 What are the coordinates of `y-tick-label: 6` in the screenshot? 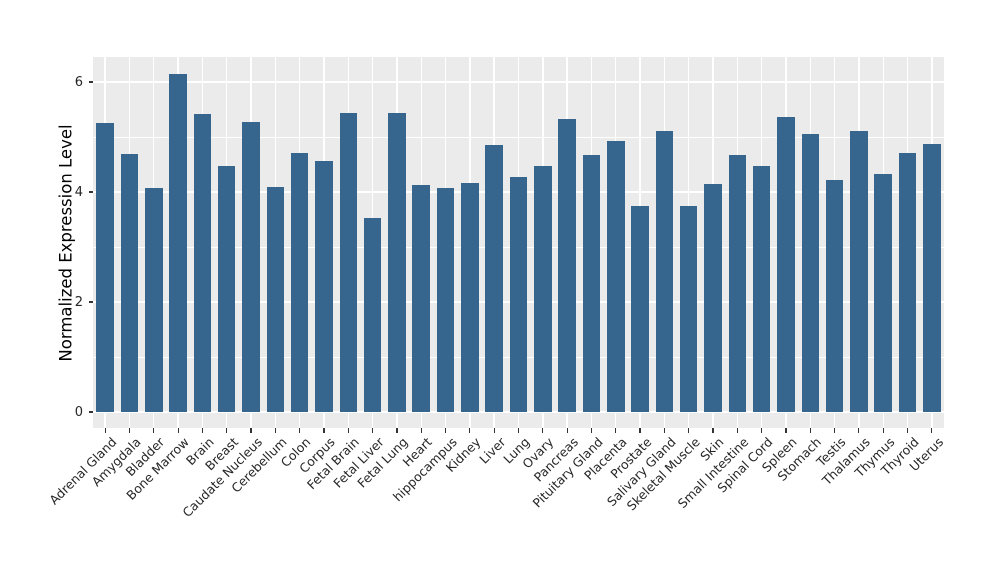 It's located at (78, 82).